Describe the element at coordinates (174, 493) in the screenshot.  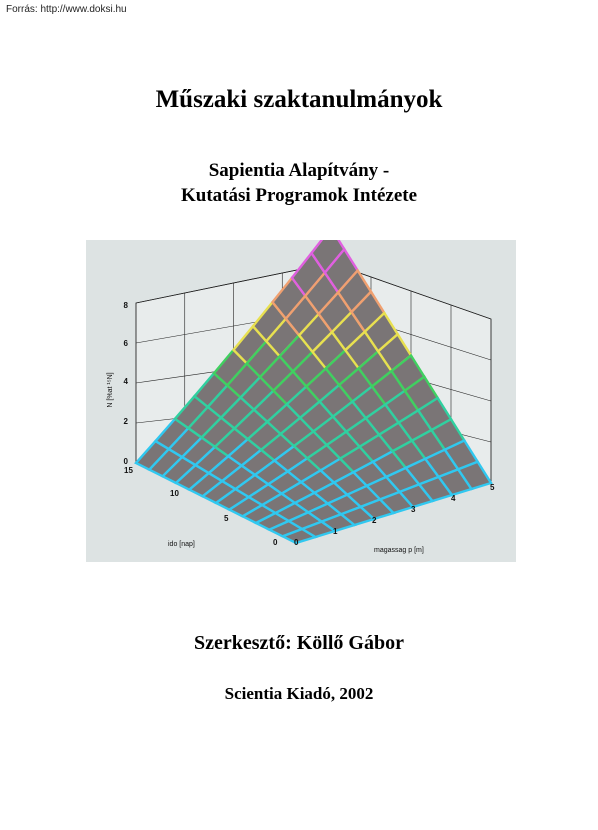
I see `y-tick: 10` at that location.